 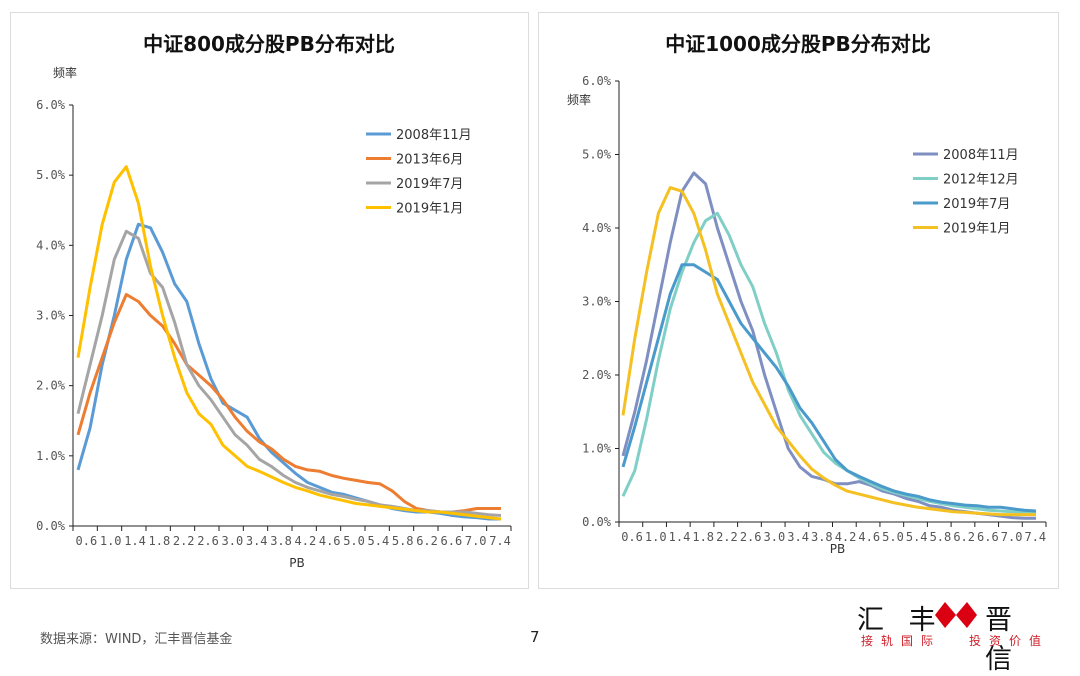 I want to click on chart-title: 中证800成分股PB分布对比, so click(x=269, y=44).